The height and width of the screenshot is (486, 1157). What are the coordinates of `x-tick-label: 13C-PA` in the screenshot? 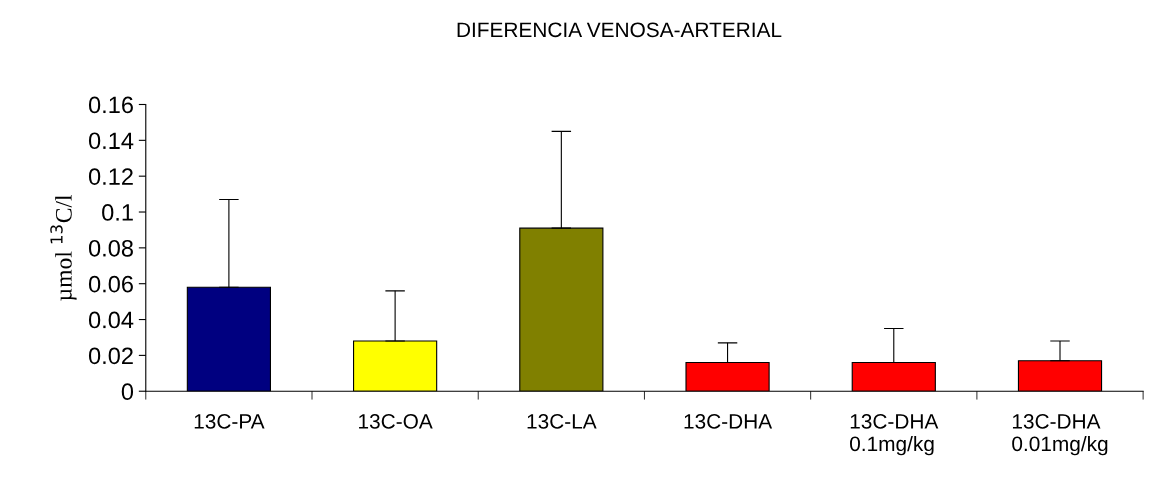 It's located at (229, 421).